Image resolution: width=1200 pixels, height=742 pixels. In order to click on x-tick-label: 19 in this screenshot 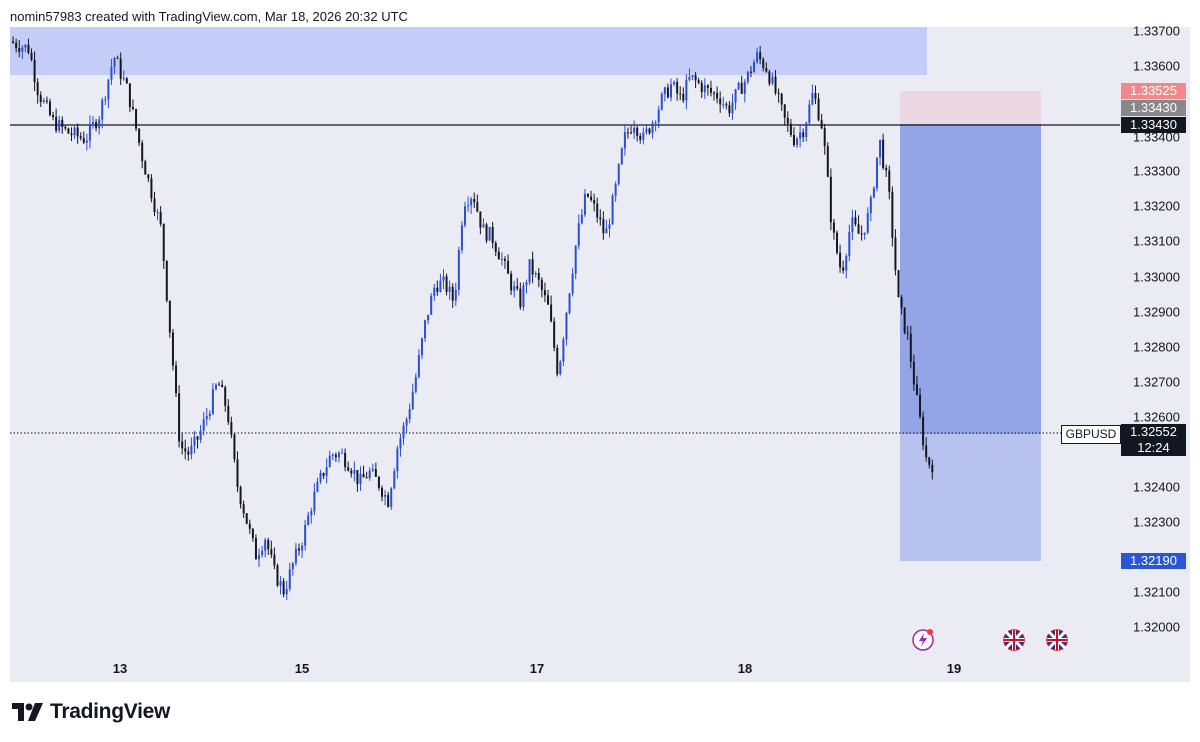, I will do `click(954, 668)`.